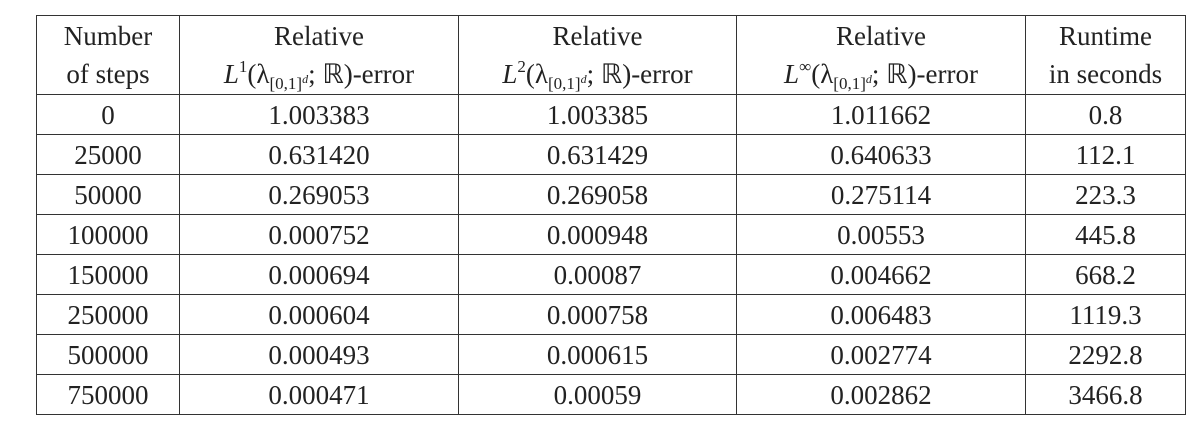 Image resolution: width=1202 pixels, height=426 pixels. What do you see at coordinates (319, 114) in the screenshot?
I see `cell: 1.003383` at bounding box center [319, 114].